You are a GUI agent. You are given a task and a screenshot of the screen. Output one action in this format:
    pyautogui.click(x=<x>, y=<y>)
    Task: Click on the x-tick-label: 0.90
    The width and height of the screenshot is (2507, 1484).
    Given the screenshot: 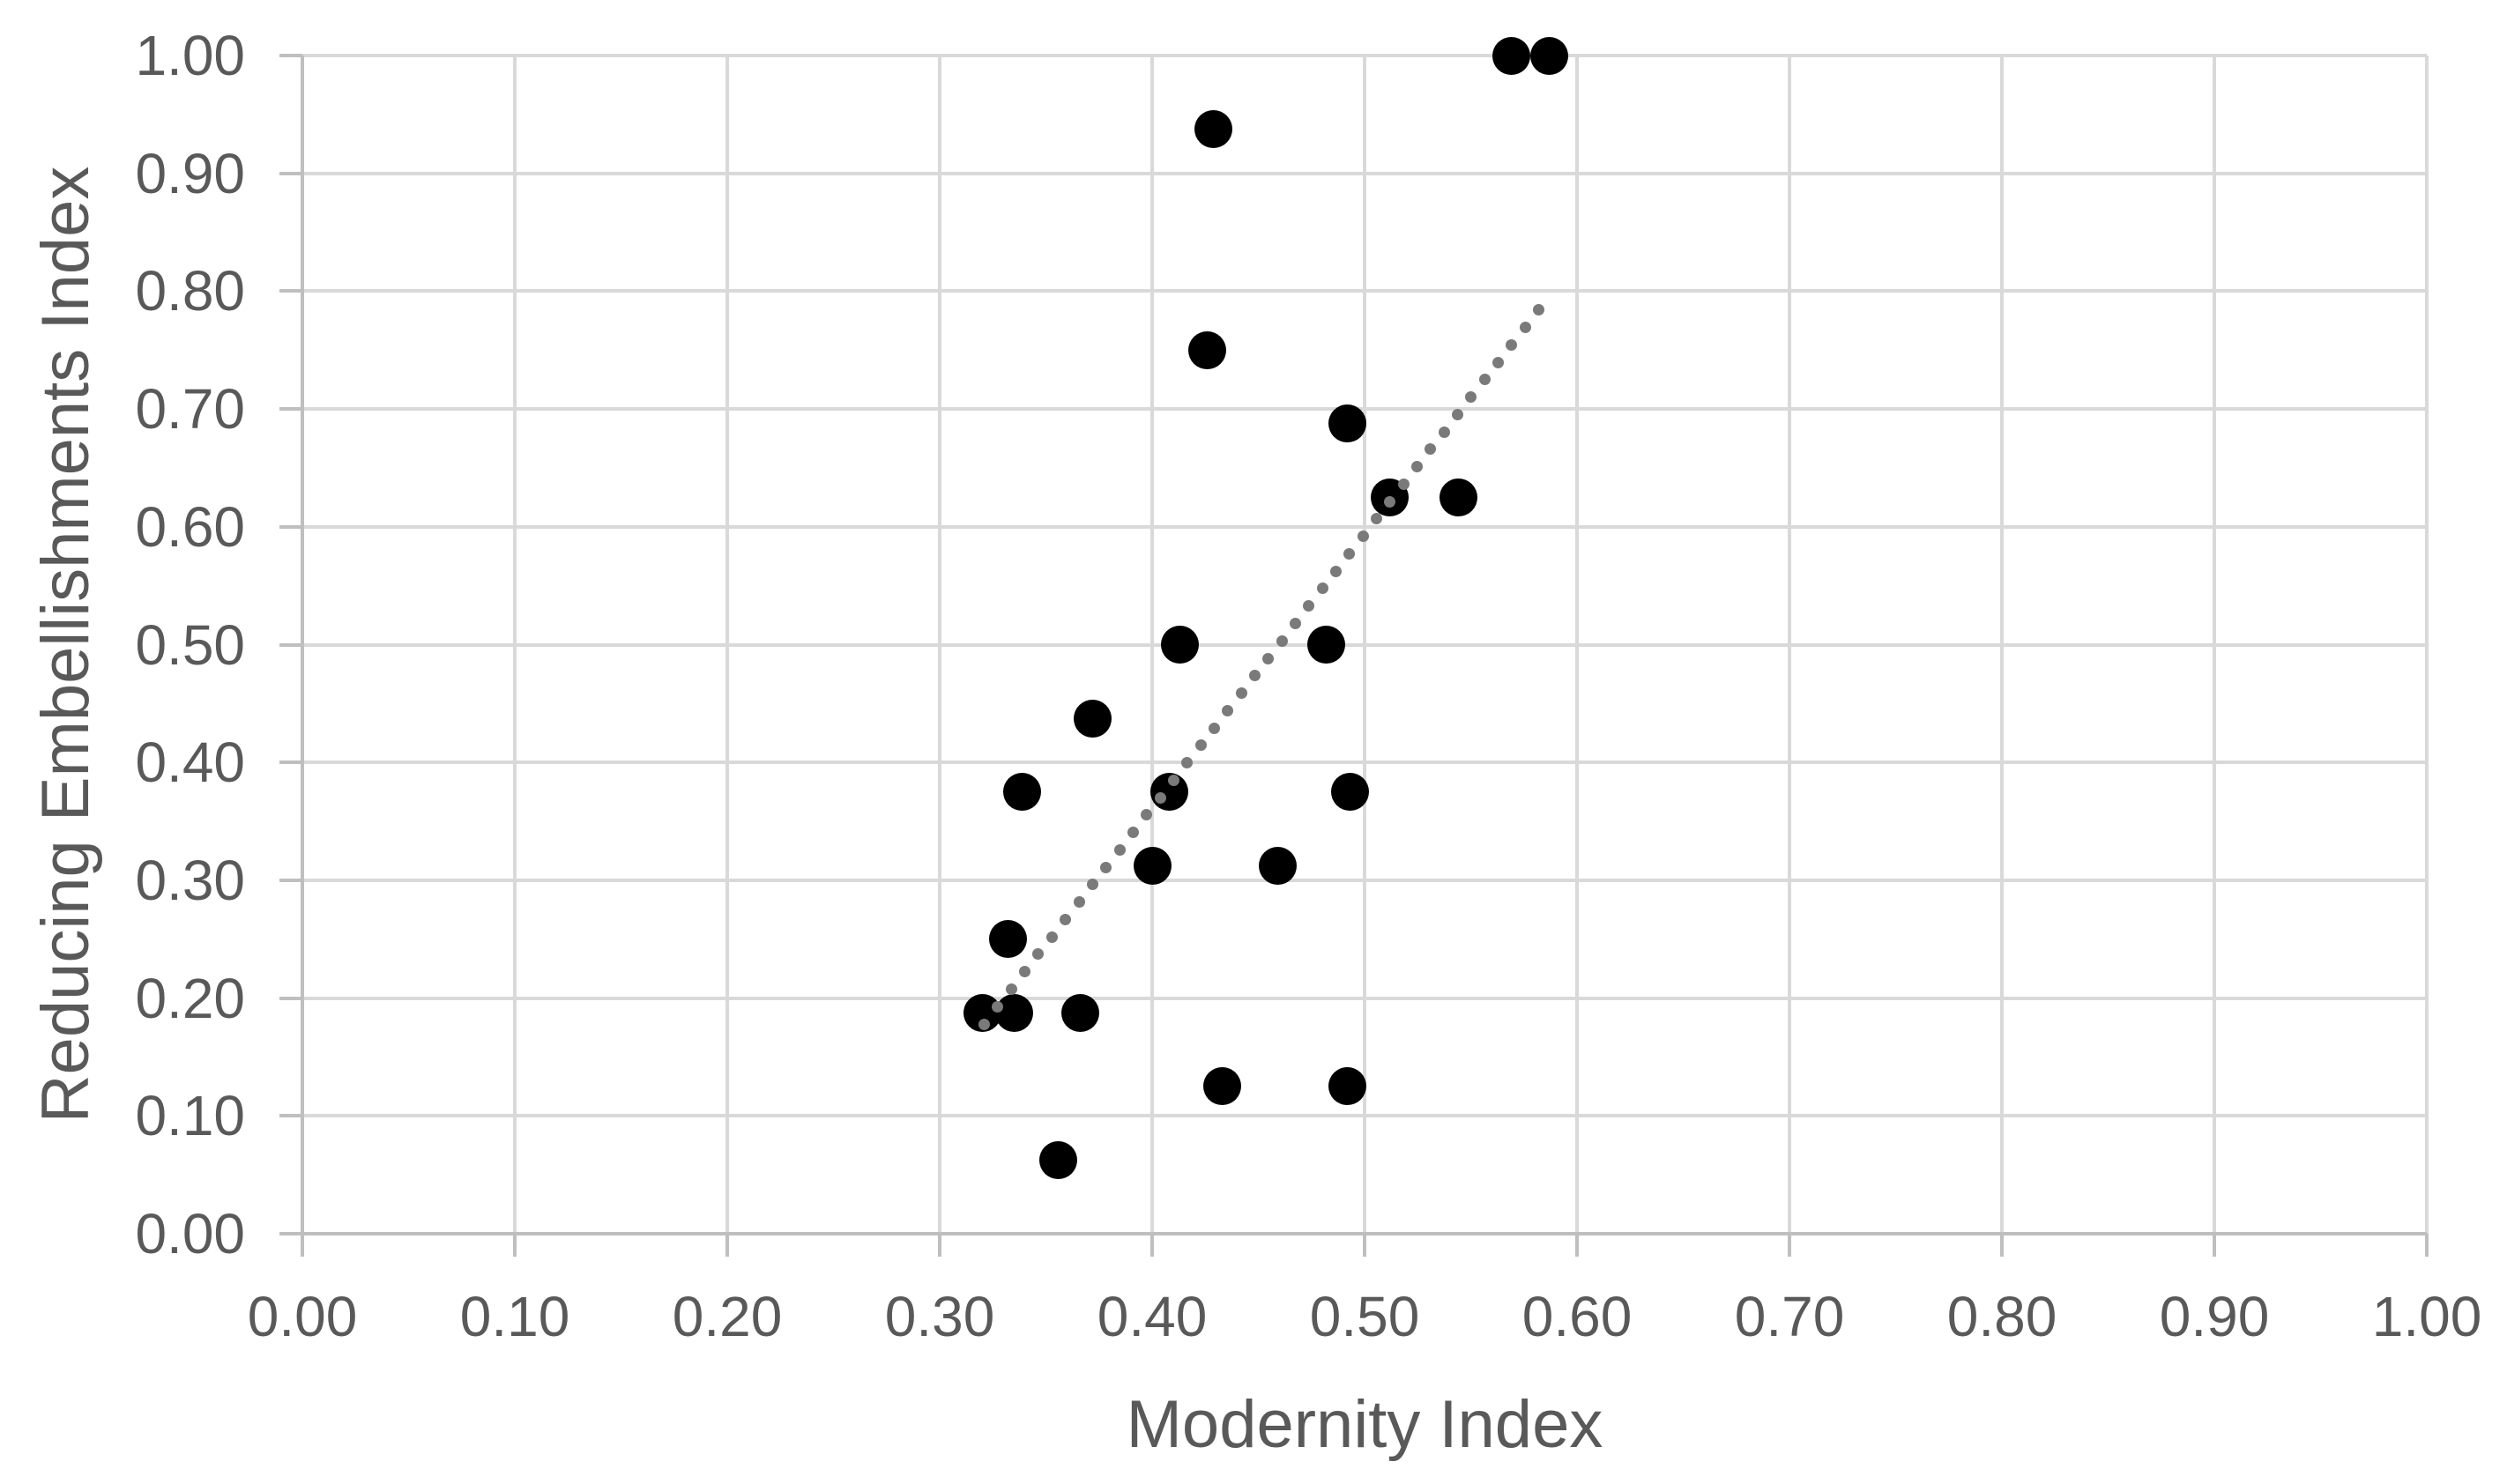 What is the action you would take?
    pyautogui.click(x=2214, y=1316)
    